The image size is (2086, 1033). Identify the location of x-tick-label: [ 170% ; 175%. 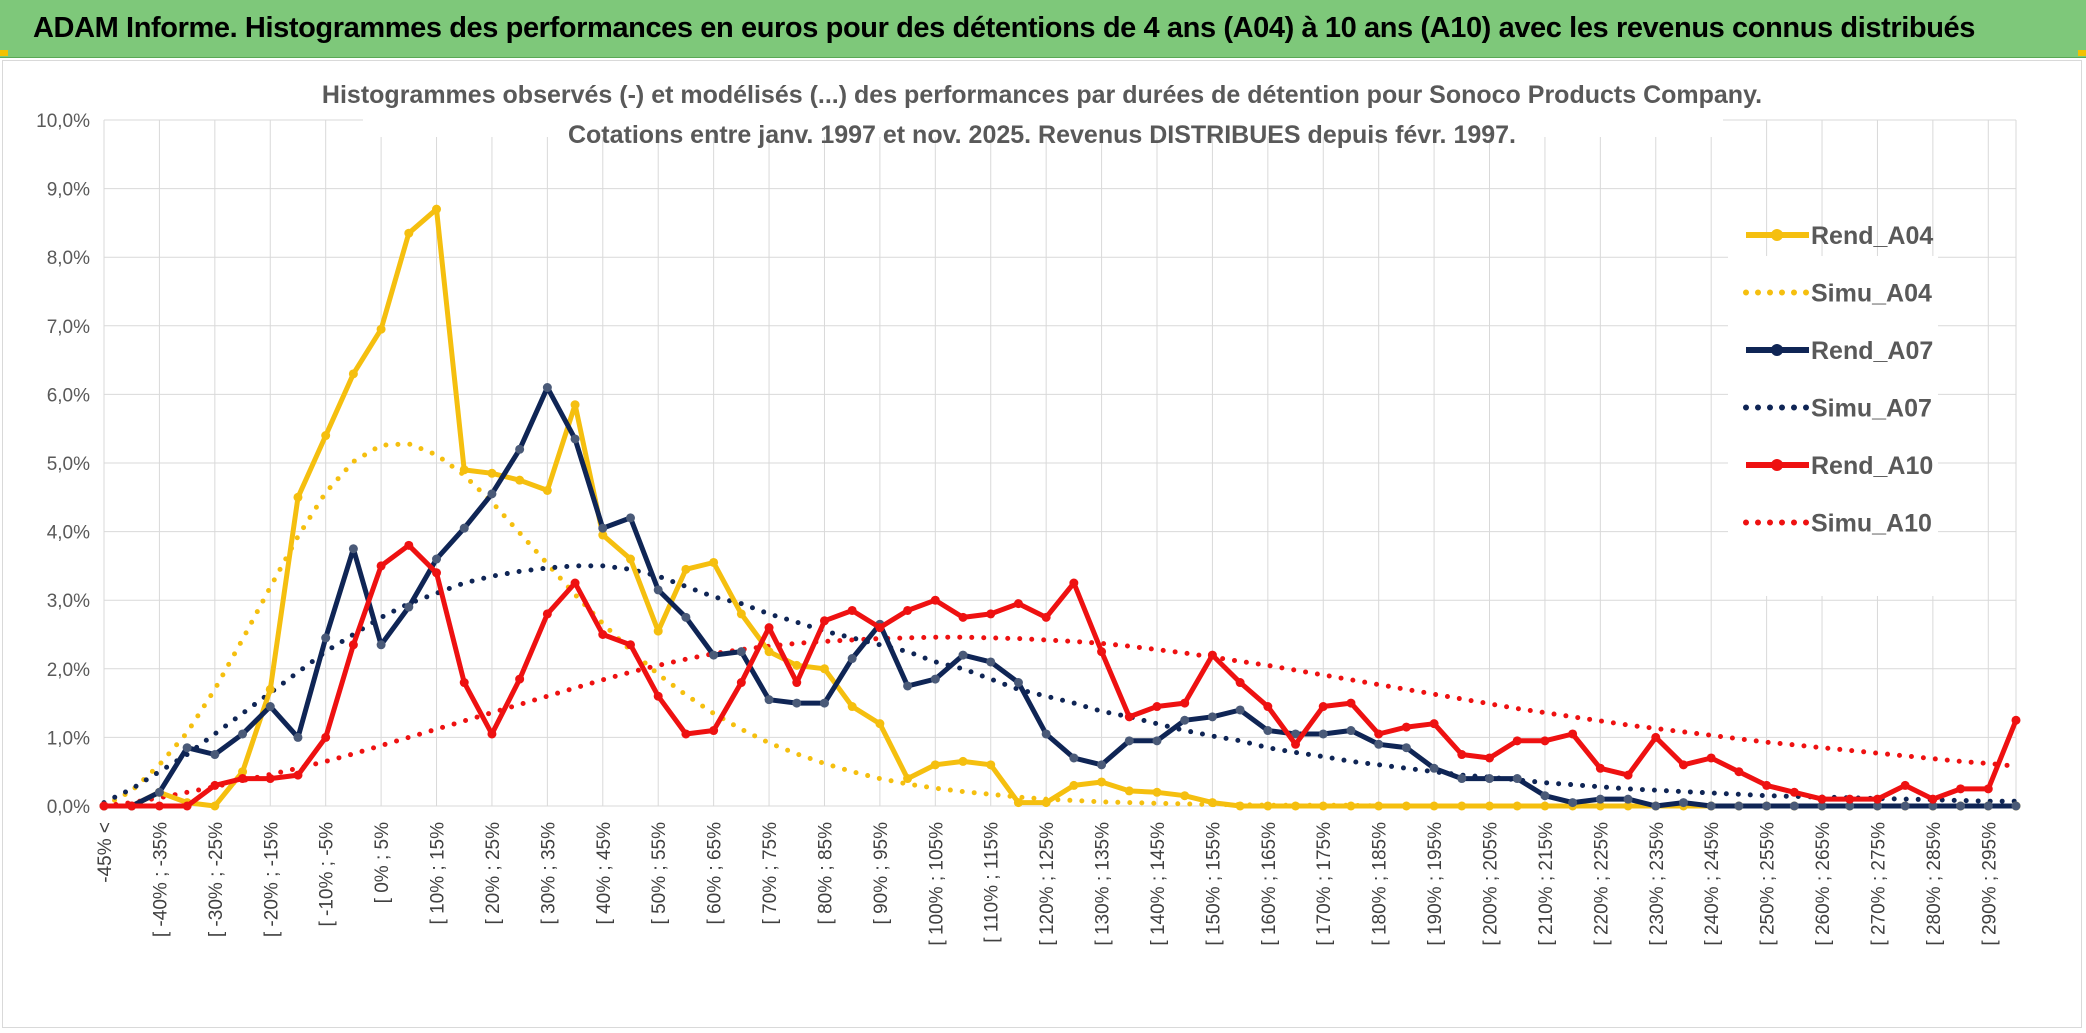
(1324, 884).